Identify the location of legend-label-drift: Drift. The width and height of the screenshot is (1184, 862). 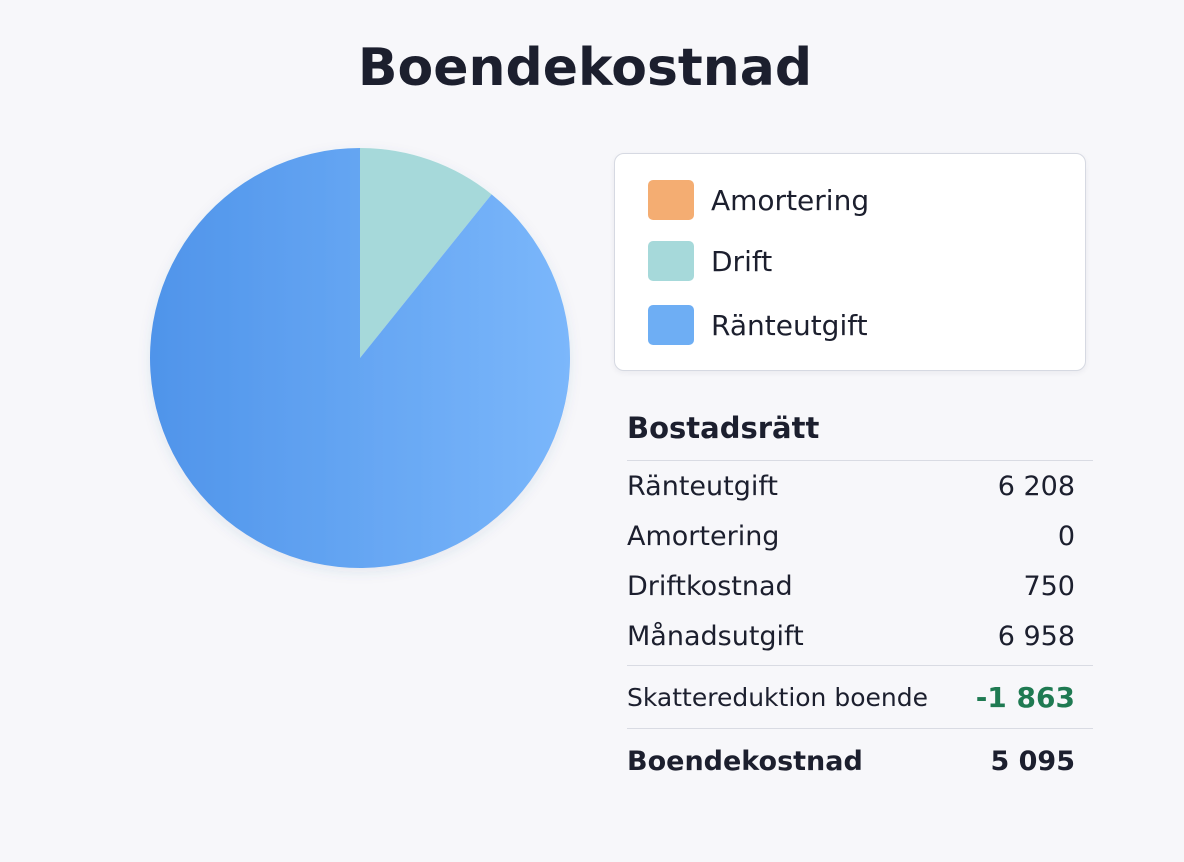
(742, 261).